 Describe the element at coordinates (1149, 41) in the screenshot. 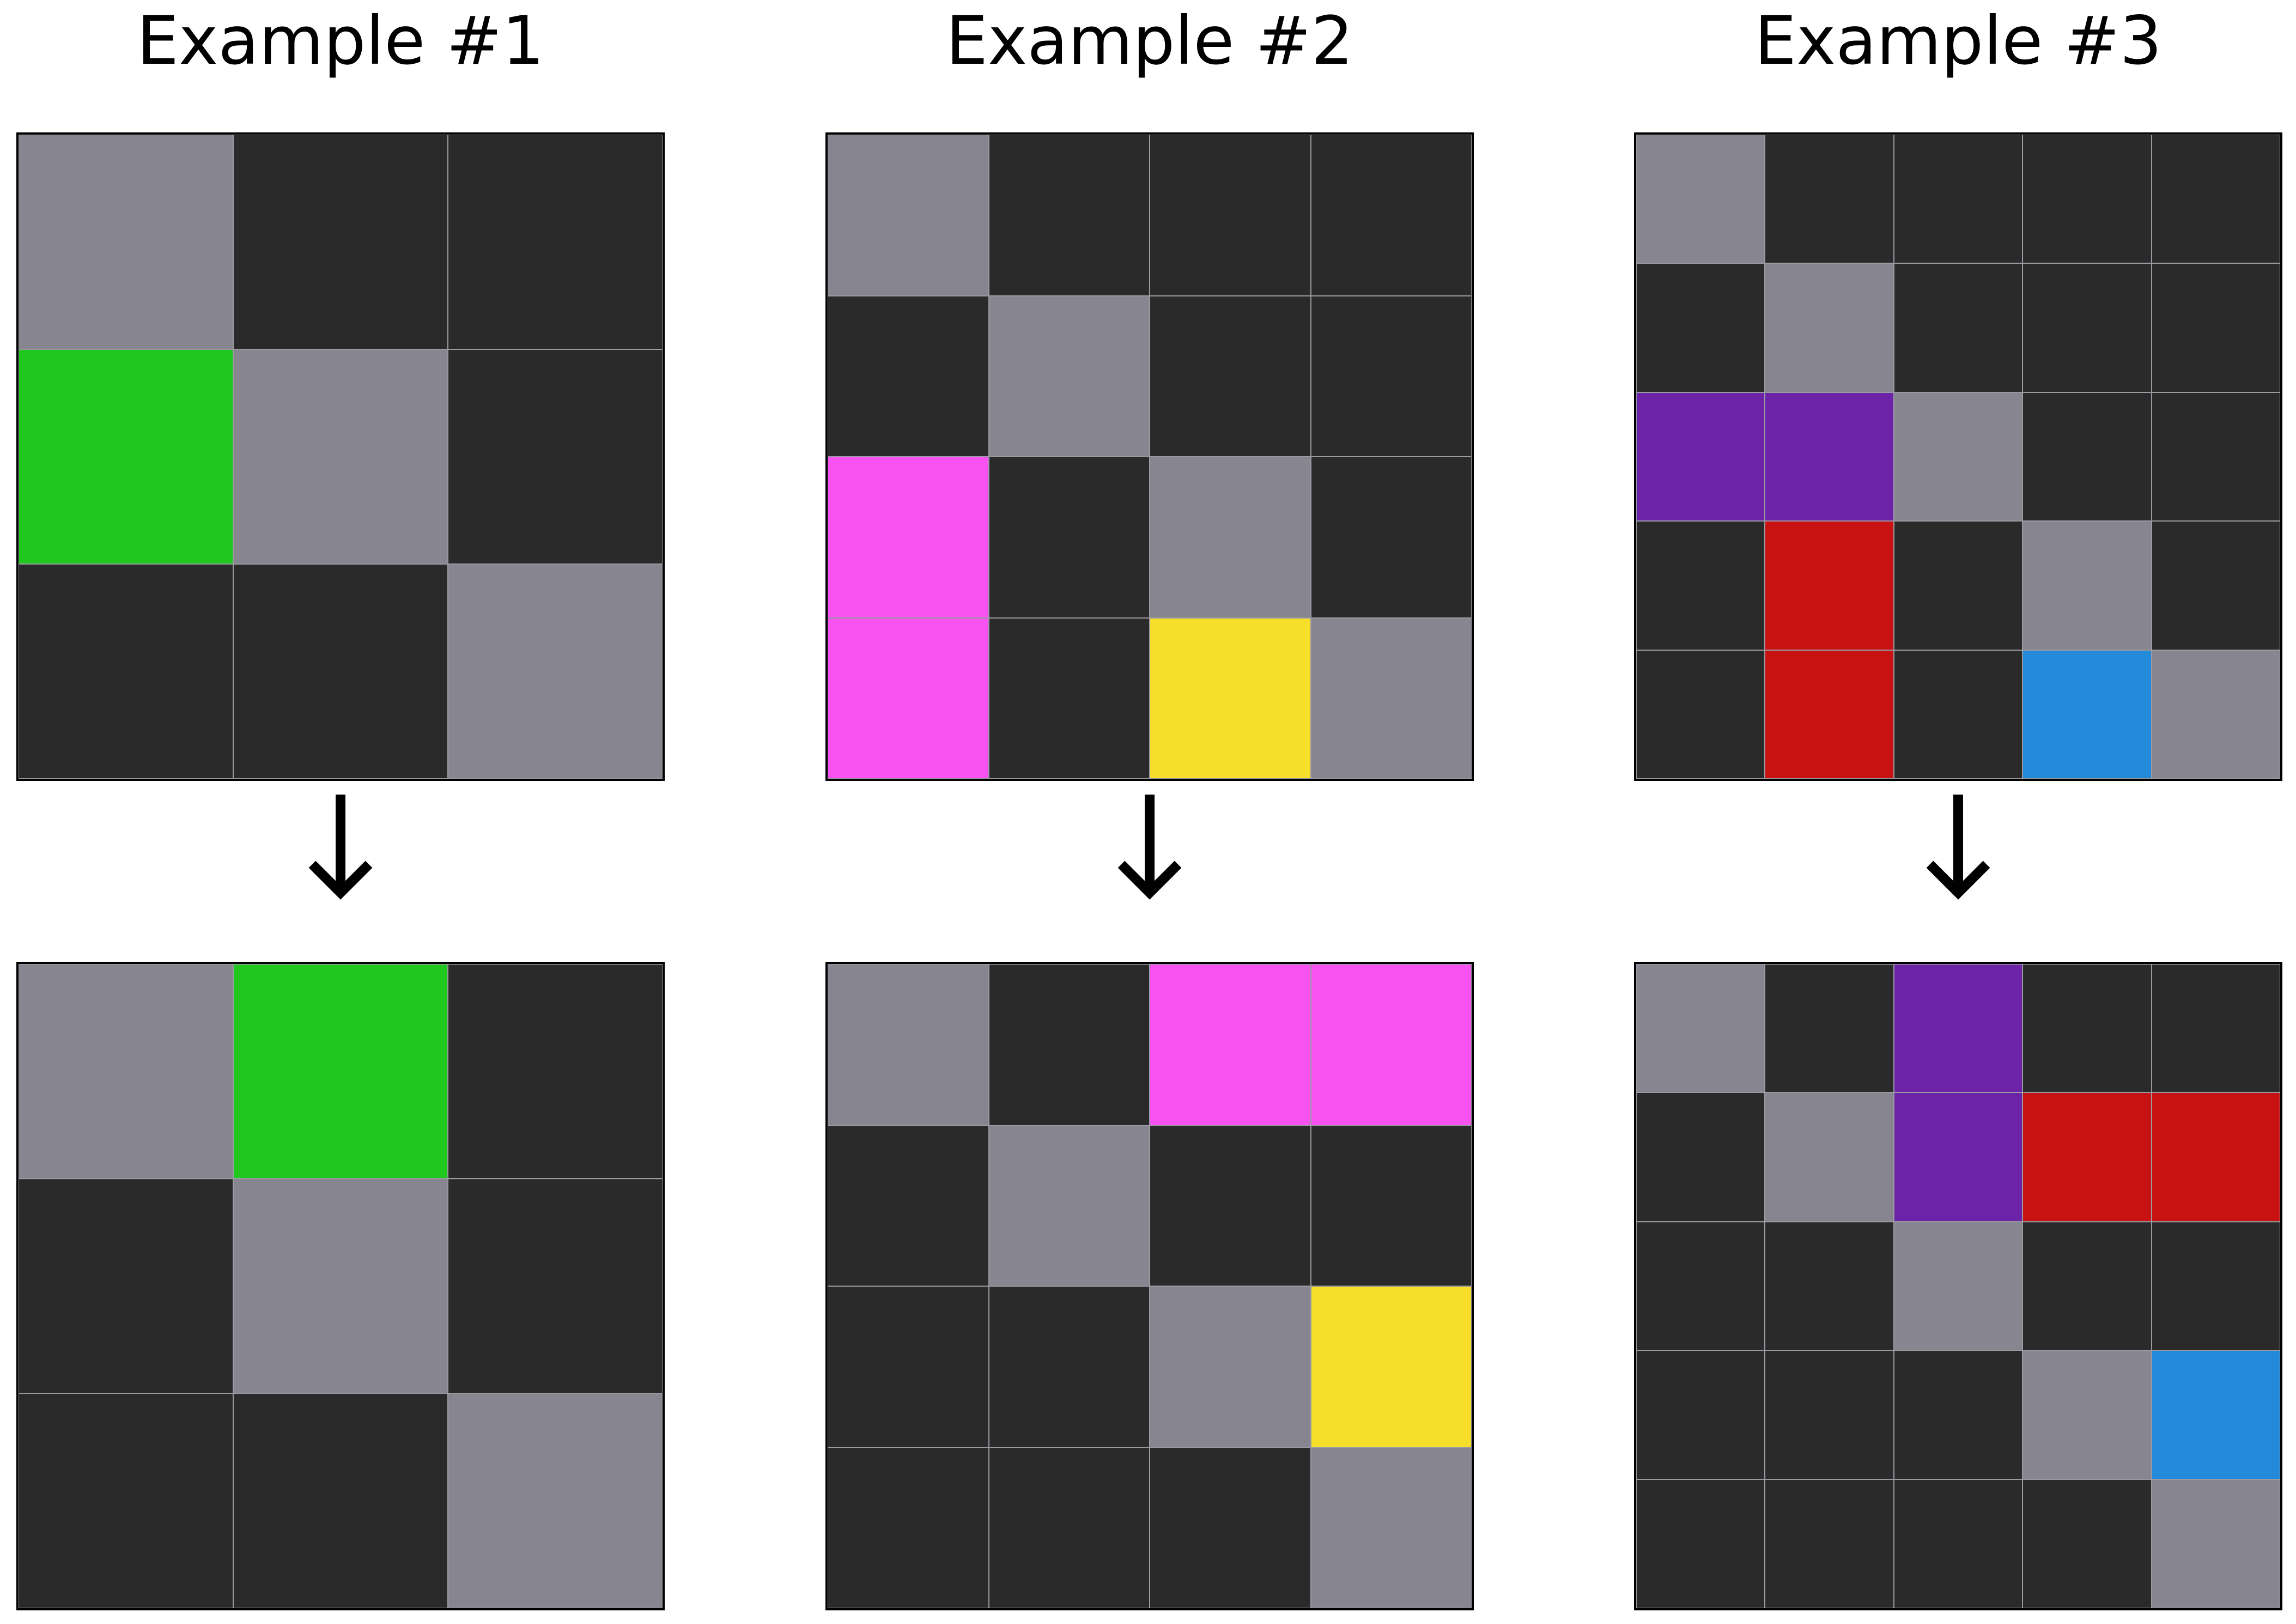

I see `example-2-title: Example #2` at that location.